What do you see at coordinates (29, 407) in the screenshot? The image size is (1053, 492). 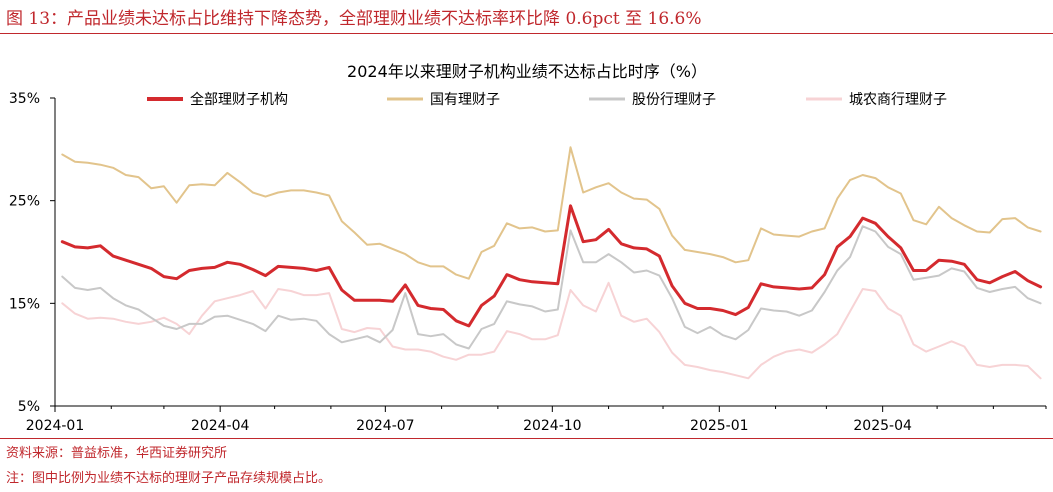 I see `y-tick-label: 5%` at bounding box center [29, 407].